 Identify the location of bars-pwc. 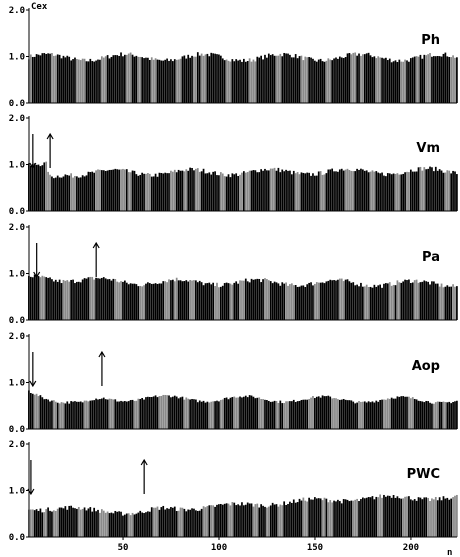
(243, 515).